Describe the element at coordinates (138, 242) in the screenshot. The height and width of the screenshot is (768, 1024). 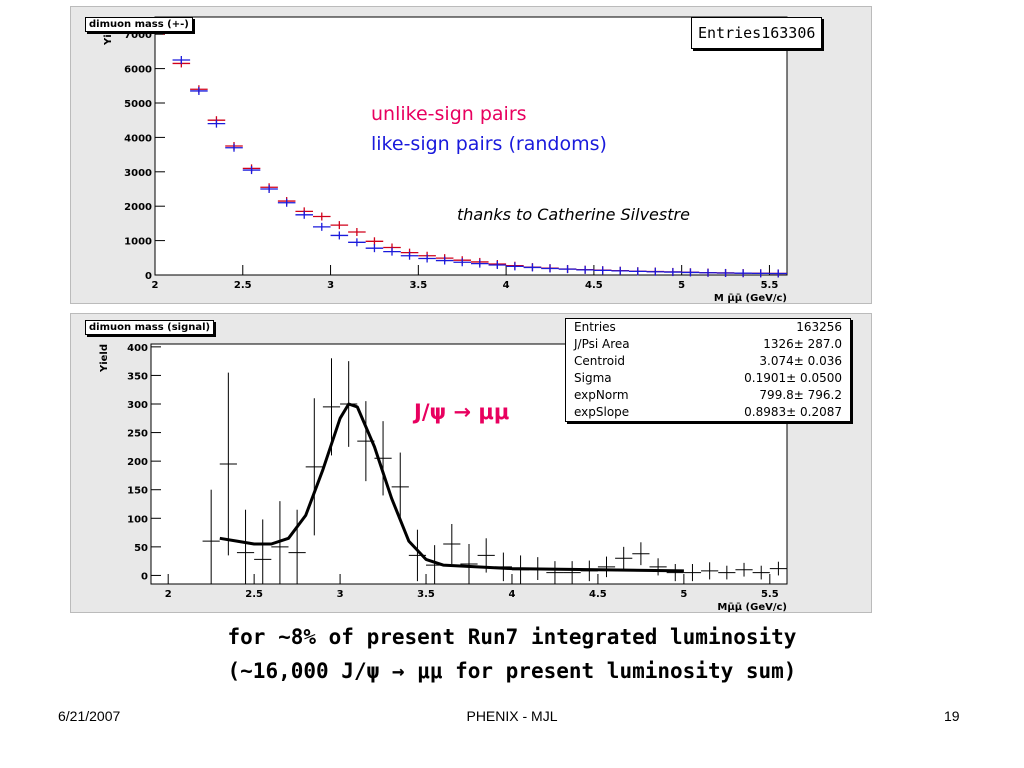
I see `top-y-tick-label: 1000` at that location.